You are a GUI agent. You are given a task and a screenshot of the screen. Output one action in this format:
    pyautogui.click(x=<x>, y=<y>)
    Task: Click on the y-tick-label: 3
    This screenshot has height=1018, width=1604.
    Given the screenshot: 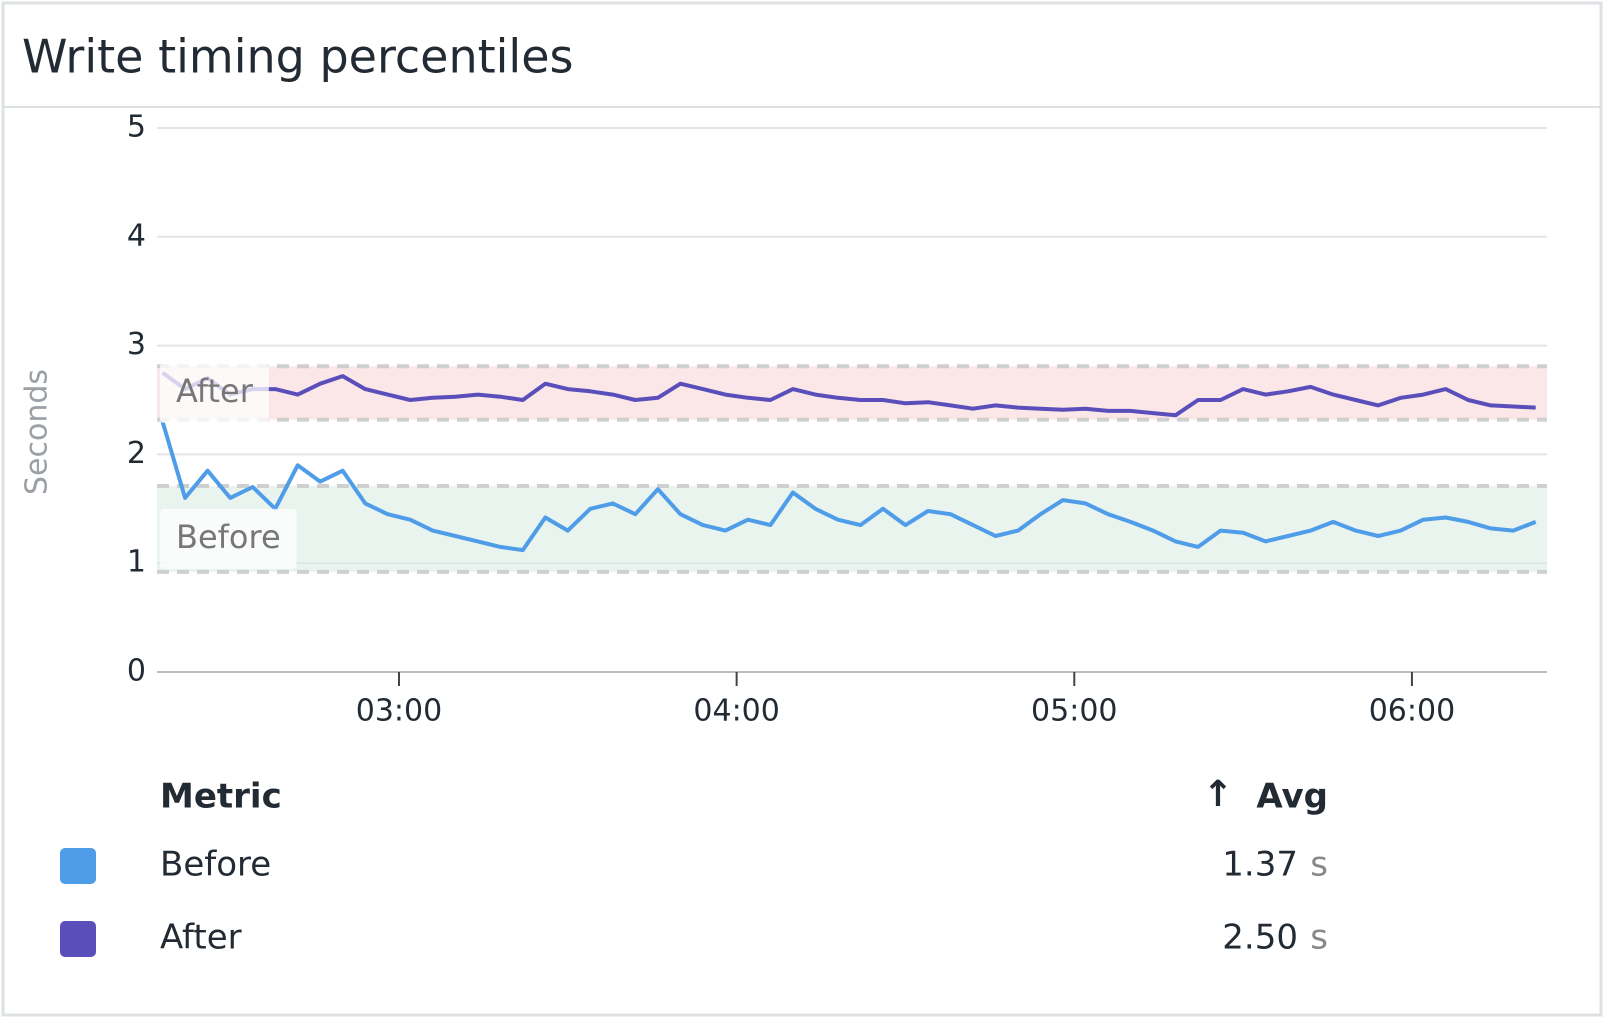 What is the action you would take?
    pyautogui.click(x=136, y=344)
    